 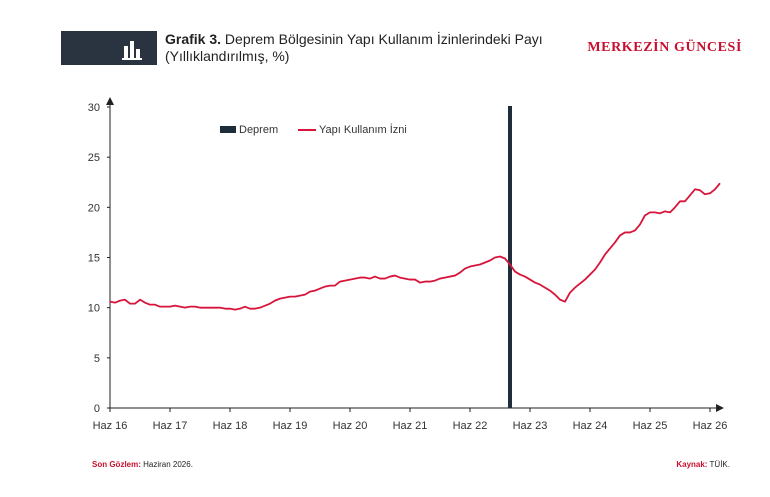 What do you see at coordinates (193, 39) in the screenshot?
I see `chart-title-bold: Grafik 3.` at bounding box center [193, 39].